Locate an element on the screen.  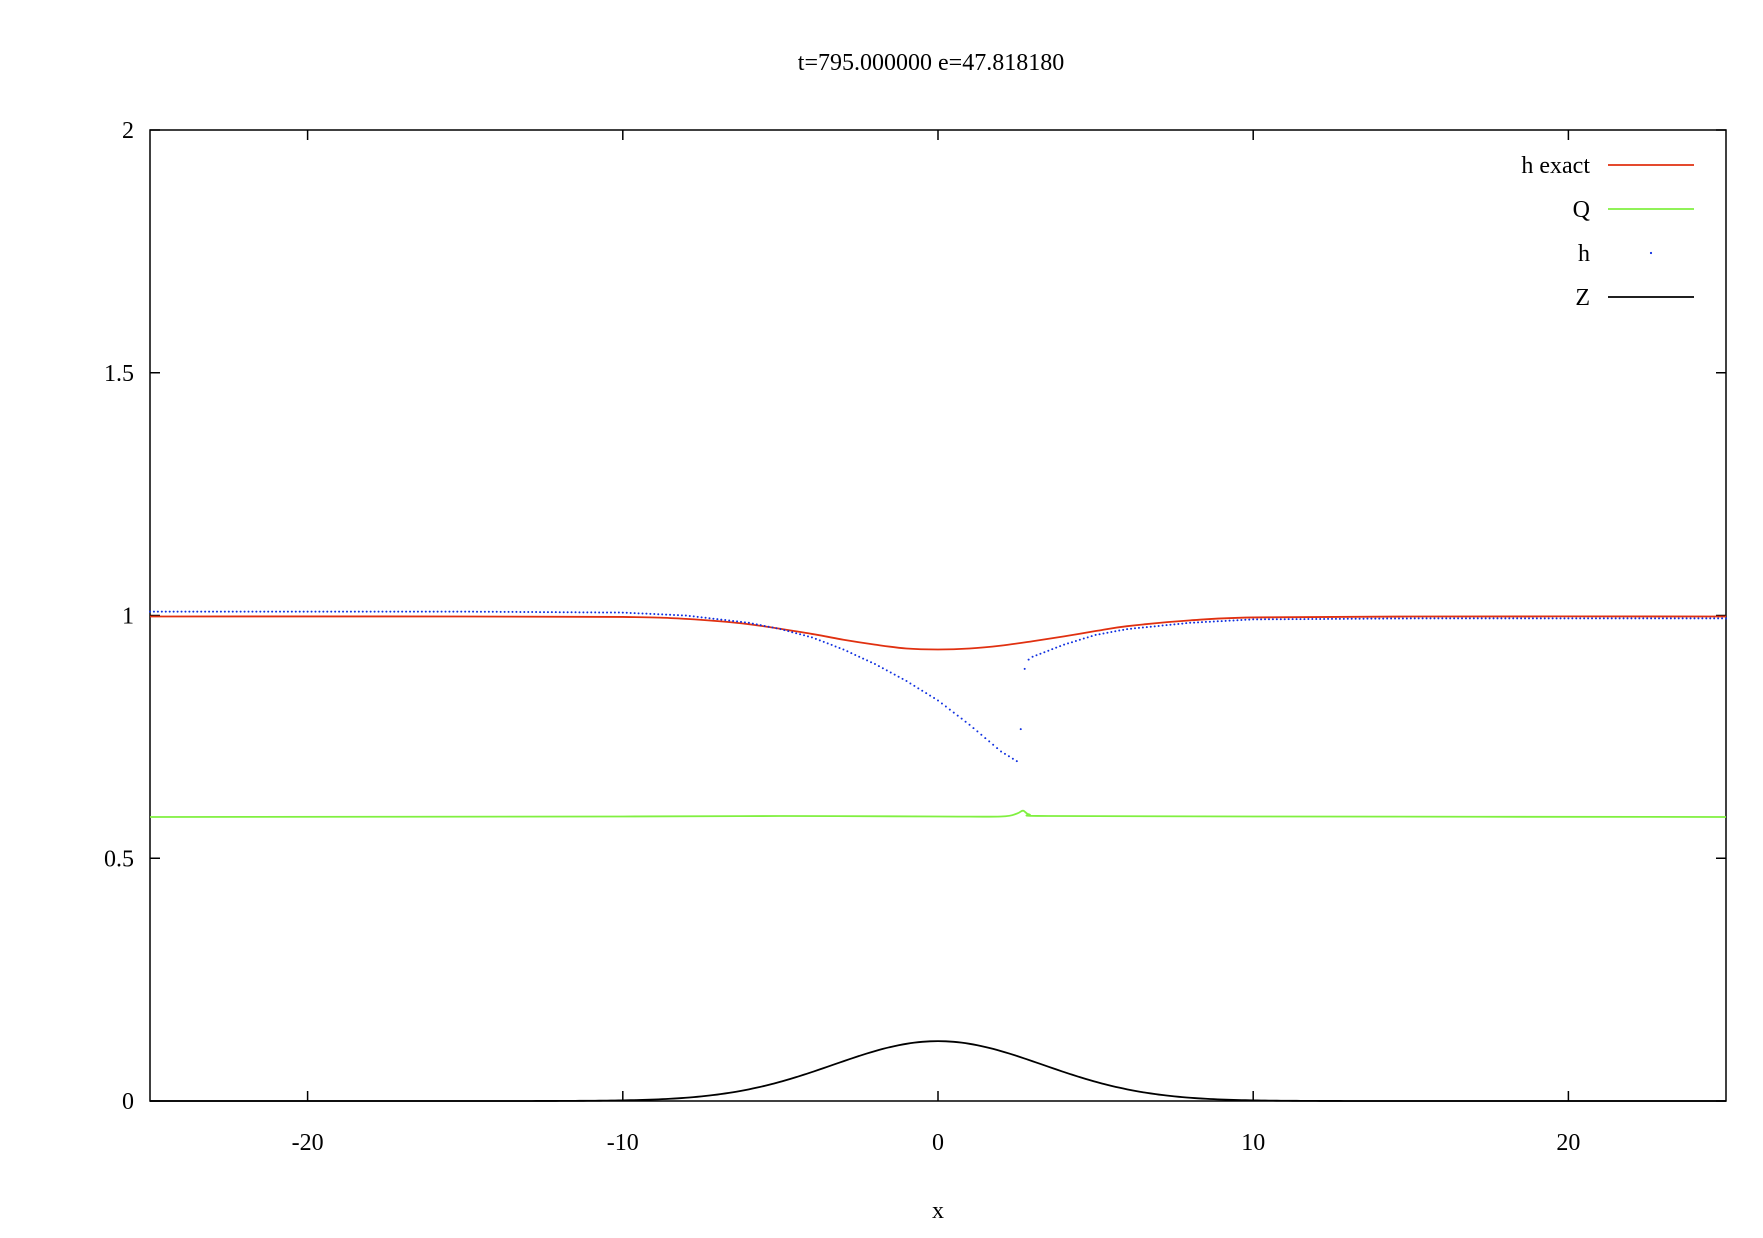
series-line is located at coordinates (938, 813).